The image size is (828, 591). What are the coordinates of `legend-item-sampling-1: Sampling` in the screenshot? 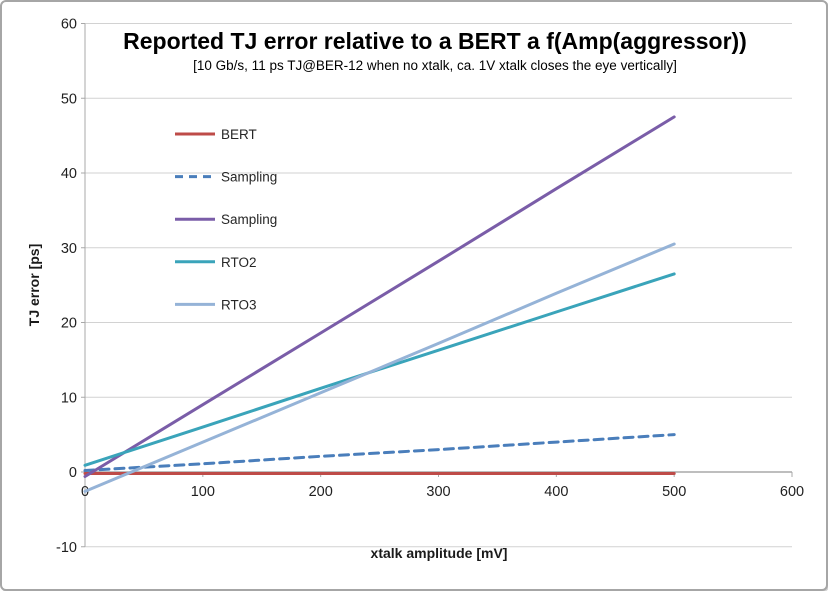 It's located at (226, 177).